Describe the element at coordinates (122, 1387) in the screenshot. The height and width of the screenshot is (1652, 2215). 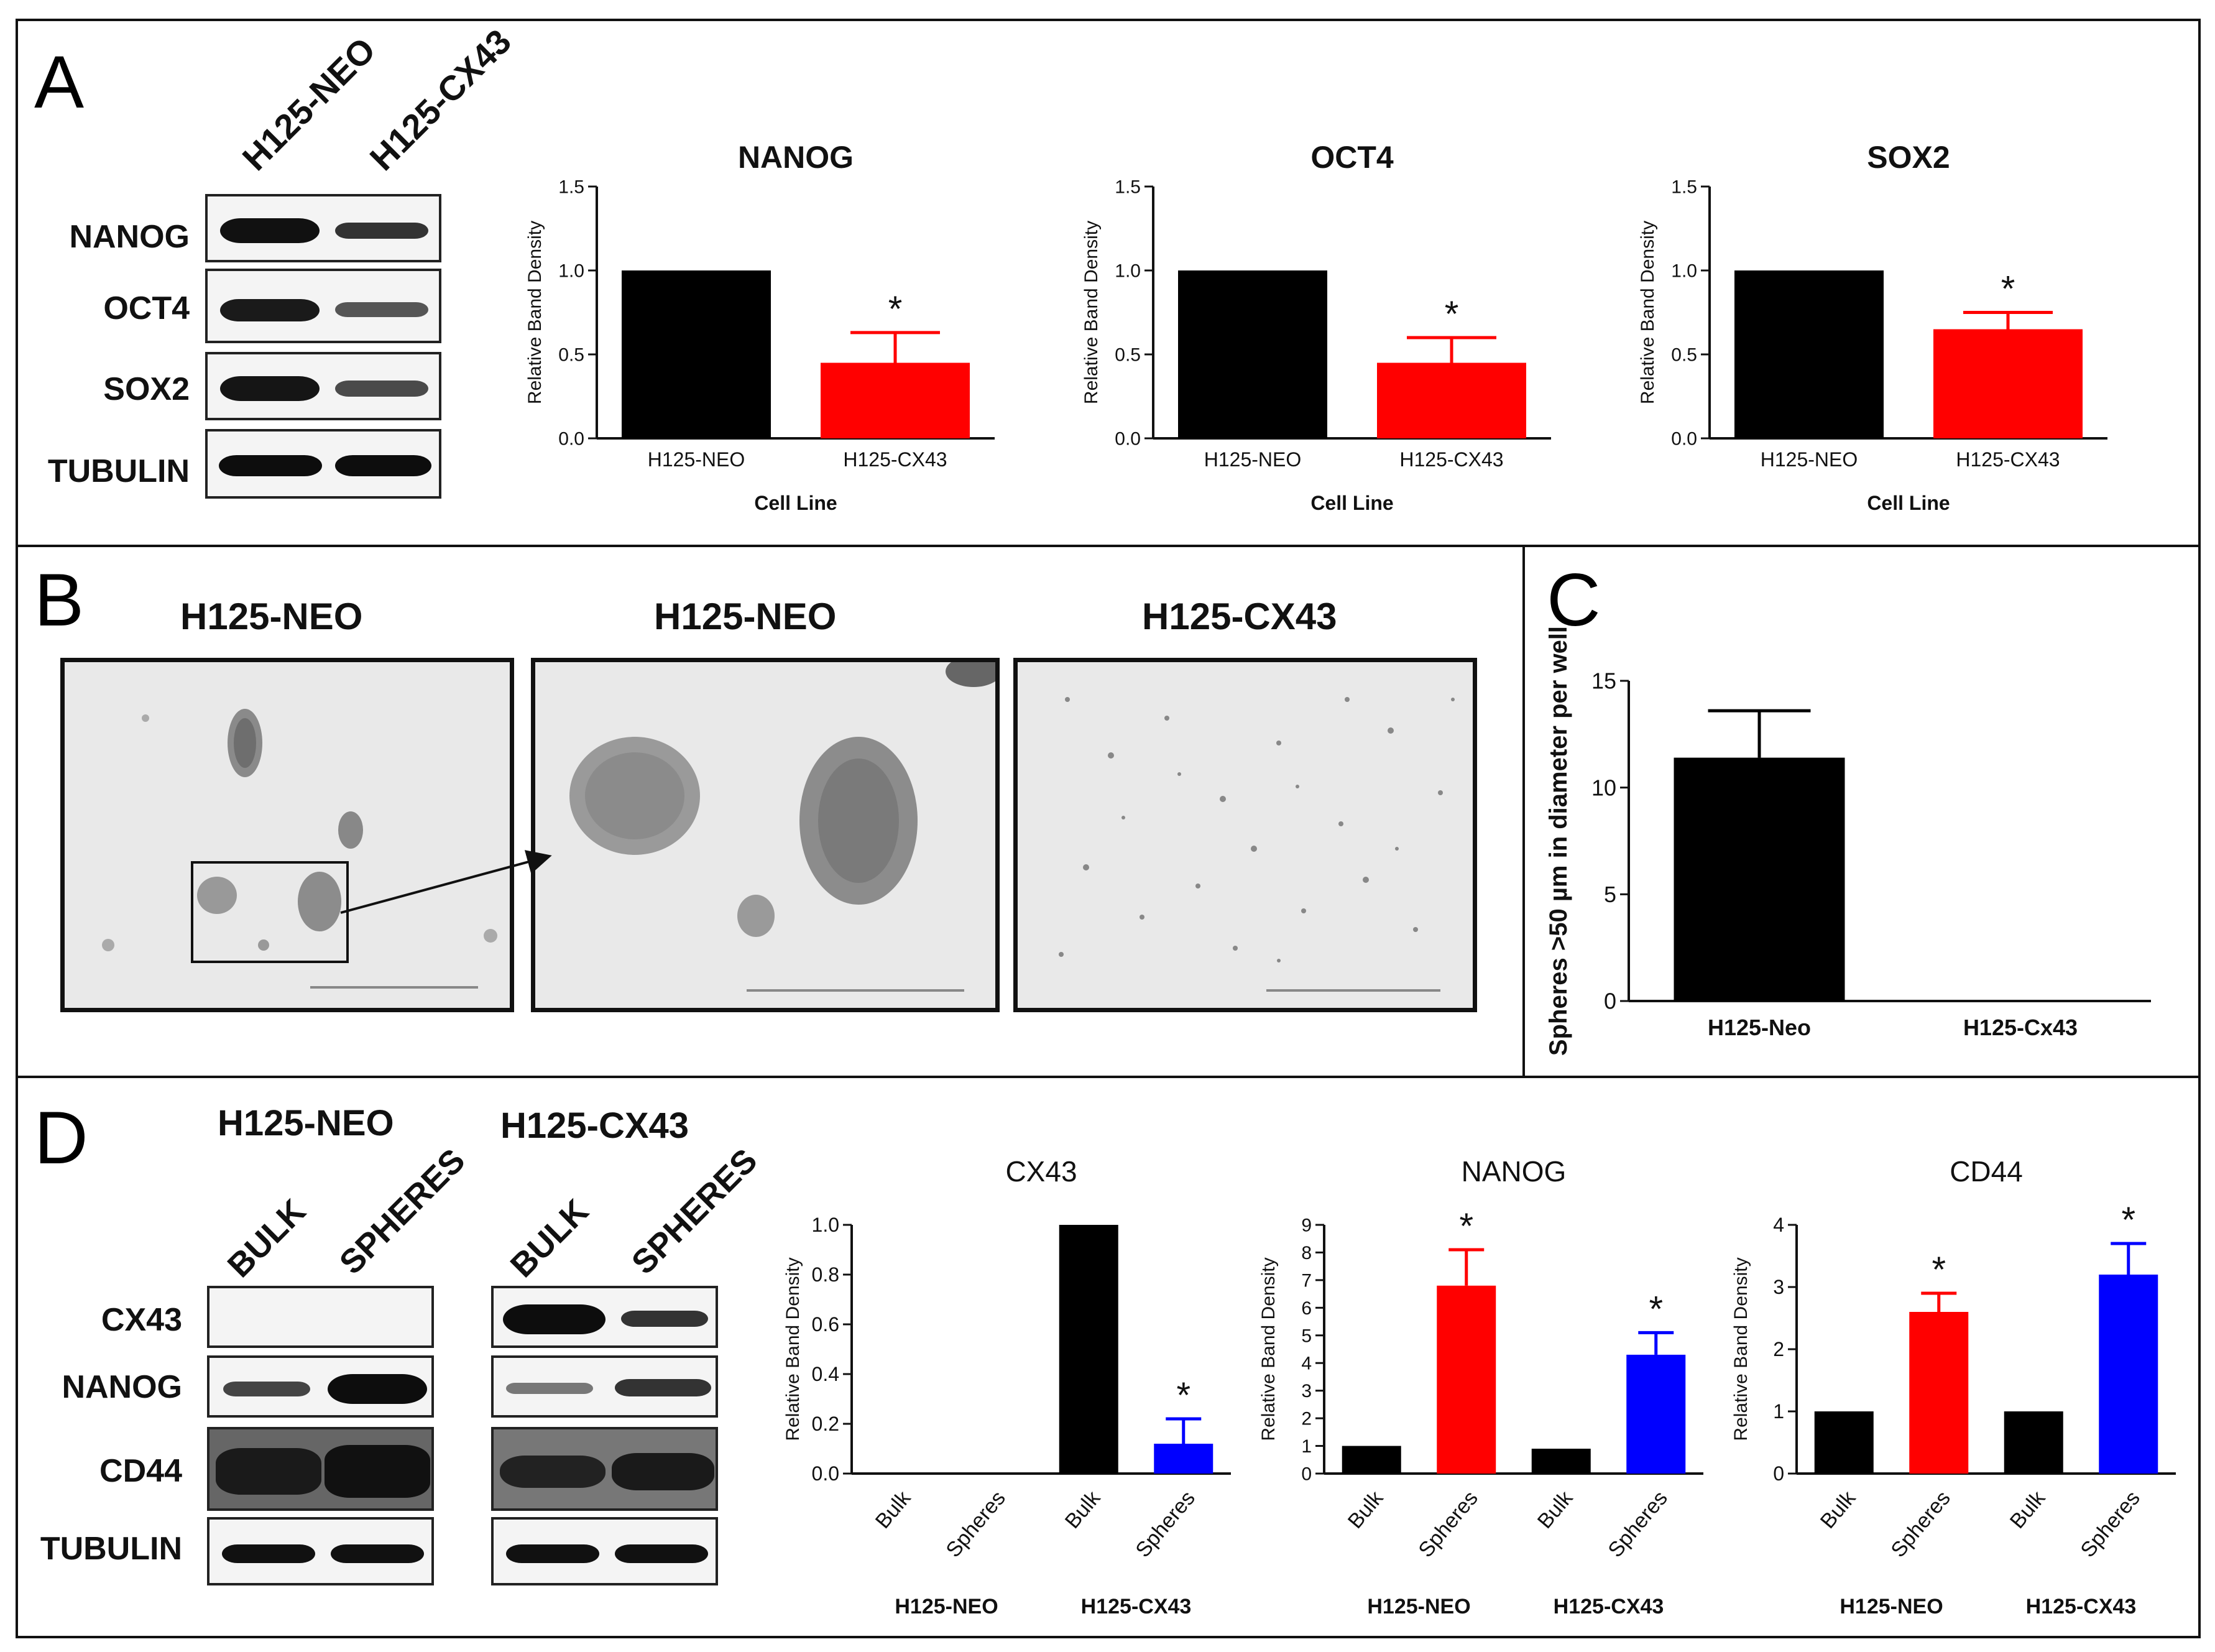
I see `blot-d-row-label-nanog: NANOG` at that location.